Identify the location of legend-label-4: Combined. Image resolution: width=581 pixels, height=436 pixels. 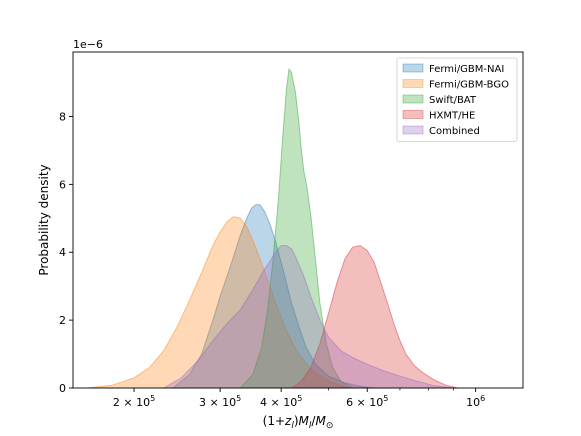
(454, 131).